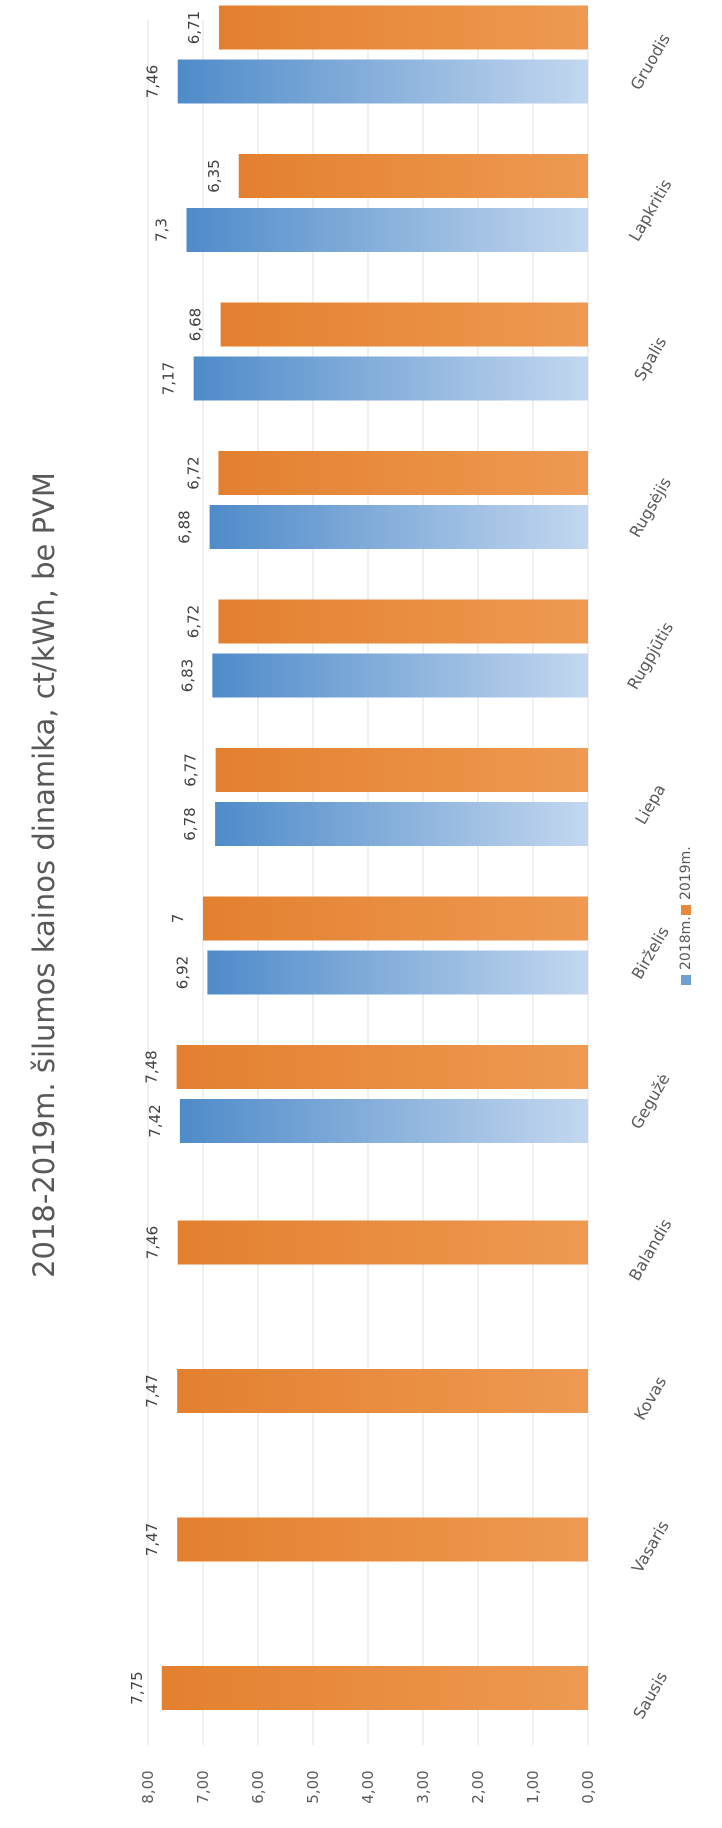 This screenshot has height=1828, width=722. Describe the element at coordinates (137, 1687) in the screenshot. I see `data-label-2019: 7,75` at that location.